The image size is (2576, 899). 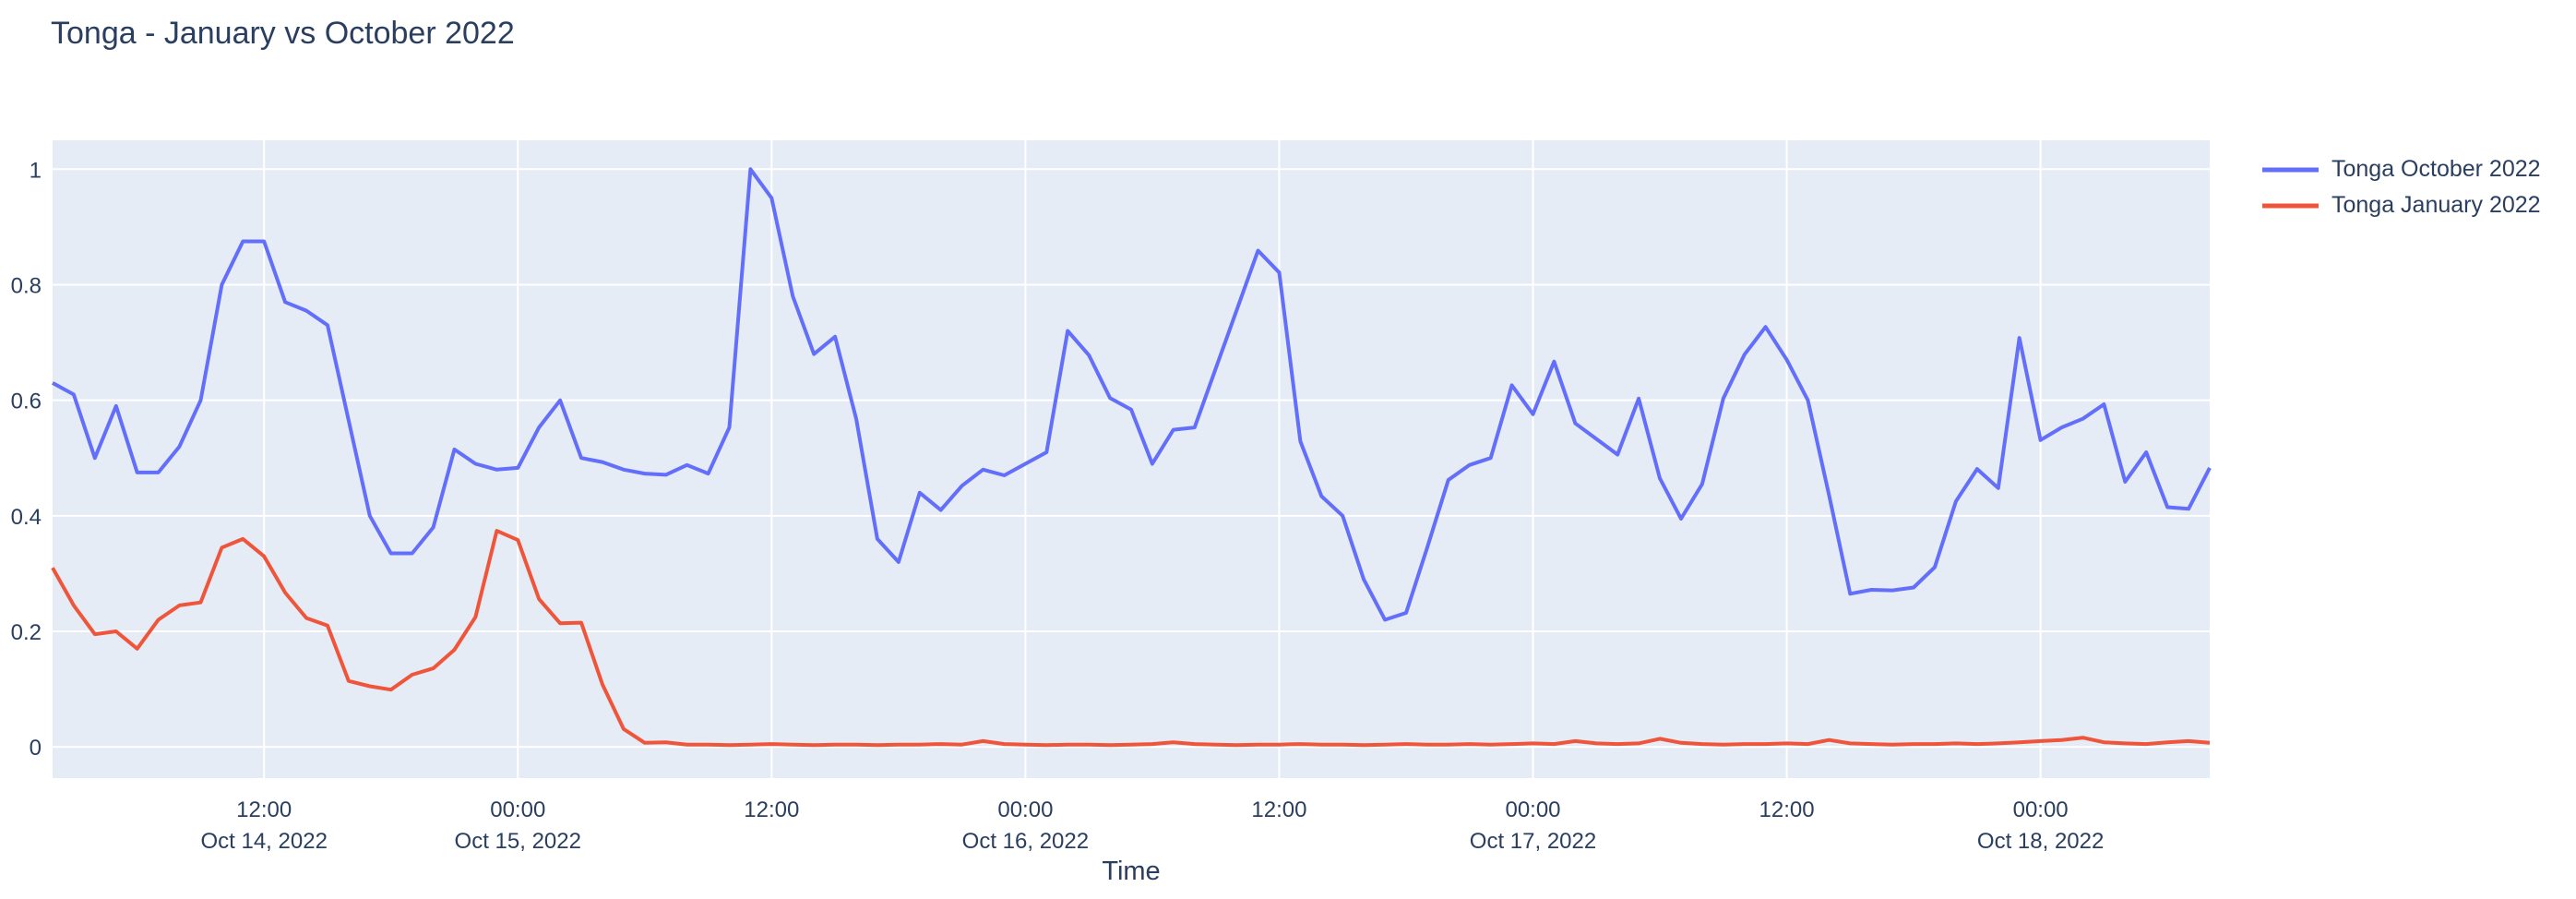 I want to click on y-tick-label: 0.2, so click(x=26, y=633).